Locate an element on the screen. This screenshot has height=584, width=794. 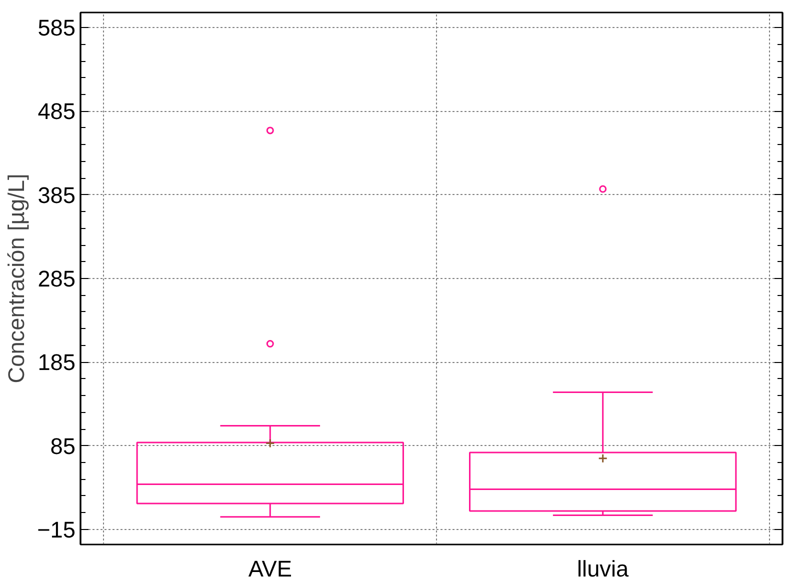
y-tick-label: 585 is located at coordinates (57, 27).